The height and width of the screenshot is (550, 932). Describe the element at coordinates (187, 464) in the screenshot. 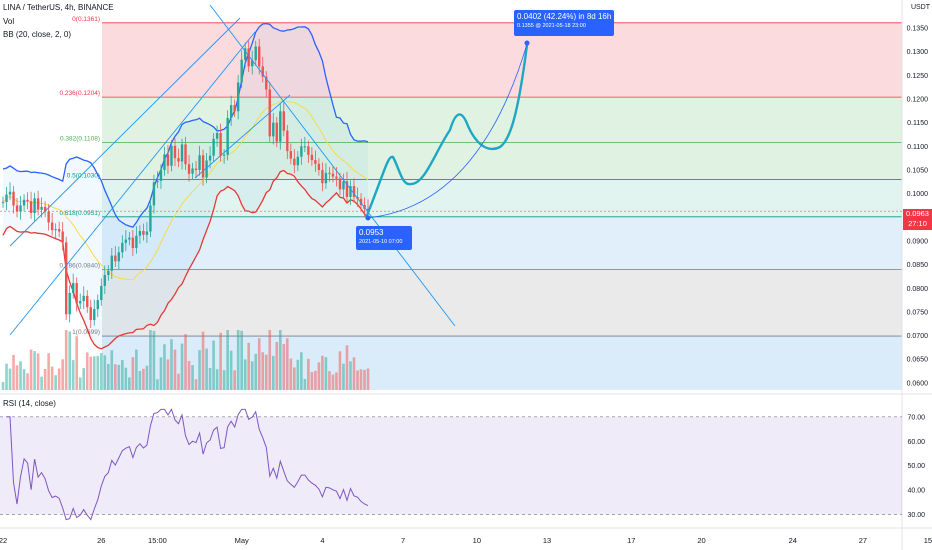

I see `rsi-line` at that location.